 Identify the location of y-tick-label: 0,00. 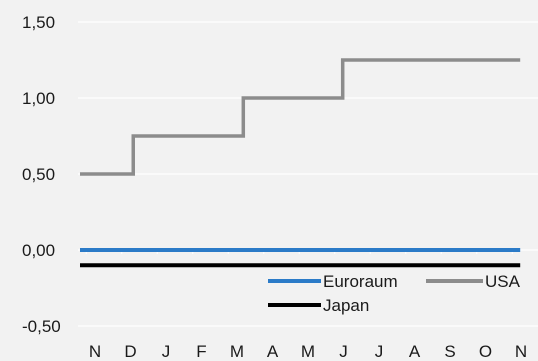
(38, 250).